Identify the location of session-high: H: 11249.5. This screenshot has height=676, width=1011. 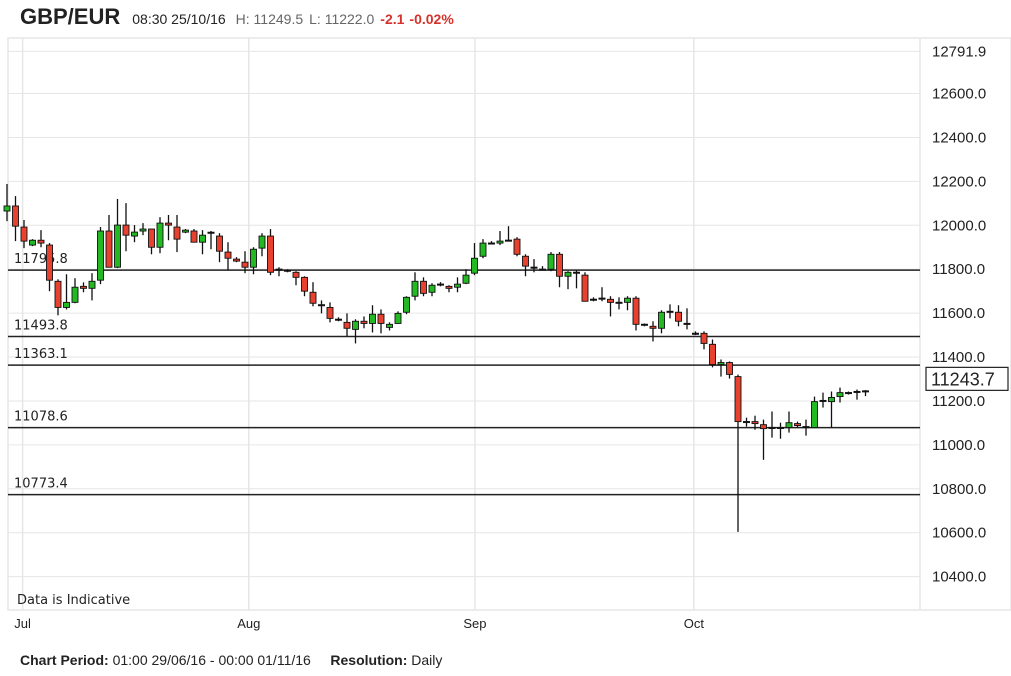
(269, 19).